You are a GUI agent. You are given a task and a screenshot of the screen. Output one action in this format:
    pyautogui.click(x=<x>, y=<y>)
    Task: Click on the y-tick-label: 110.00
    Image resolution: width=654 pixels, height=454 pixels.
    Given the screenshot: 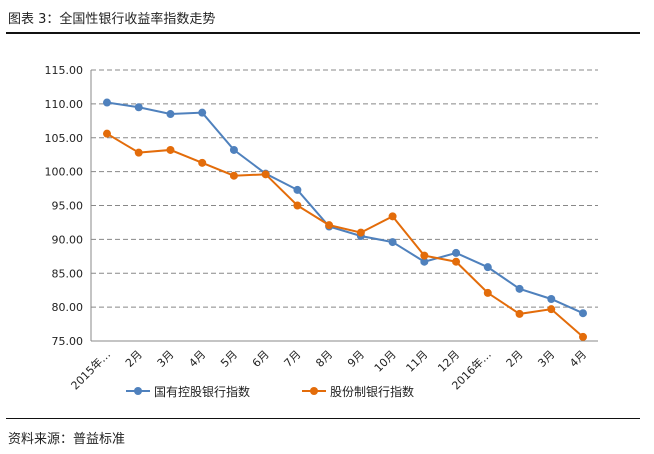 What is the action you would take?
    pyautogui.click(x=64, y=104)
    